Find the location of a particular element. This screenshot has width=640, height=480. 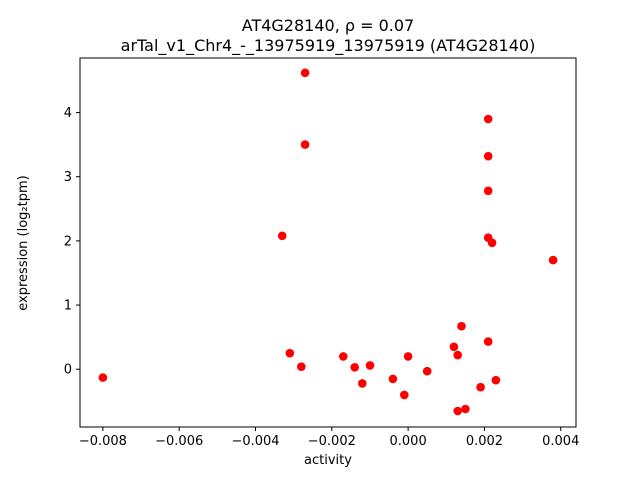

y-tick-label: 2 is located at coordinates (68, 241).